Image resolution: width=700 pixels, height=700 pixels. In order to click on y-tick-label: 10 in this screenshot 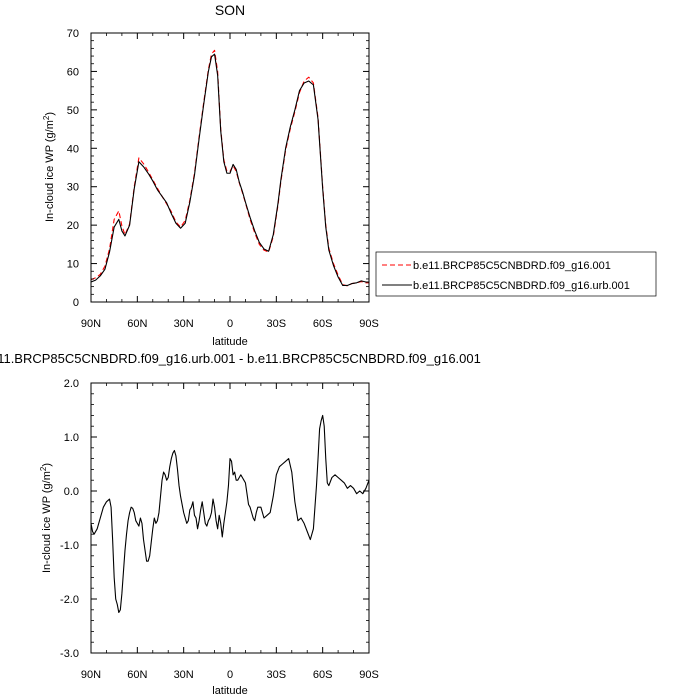, I will do `click(73, 265)`.